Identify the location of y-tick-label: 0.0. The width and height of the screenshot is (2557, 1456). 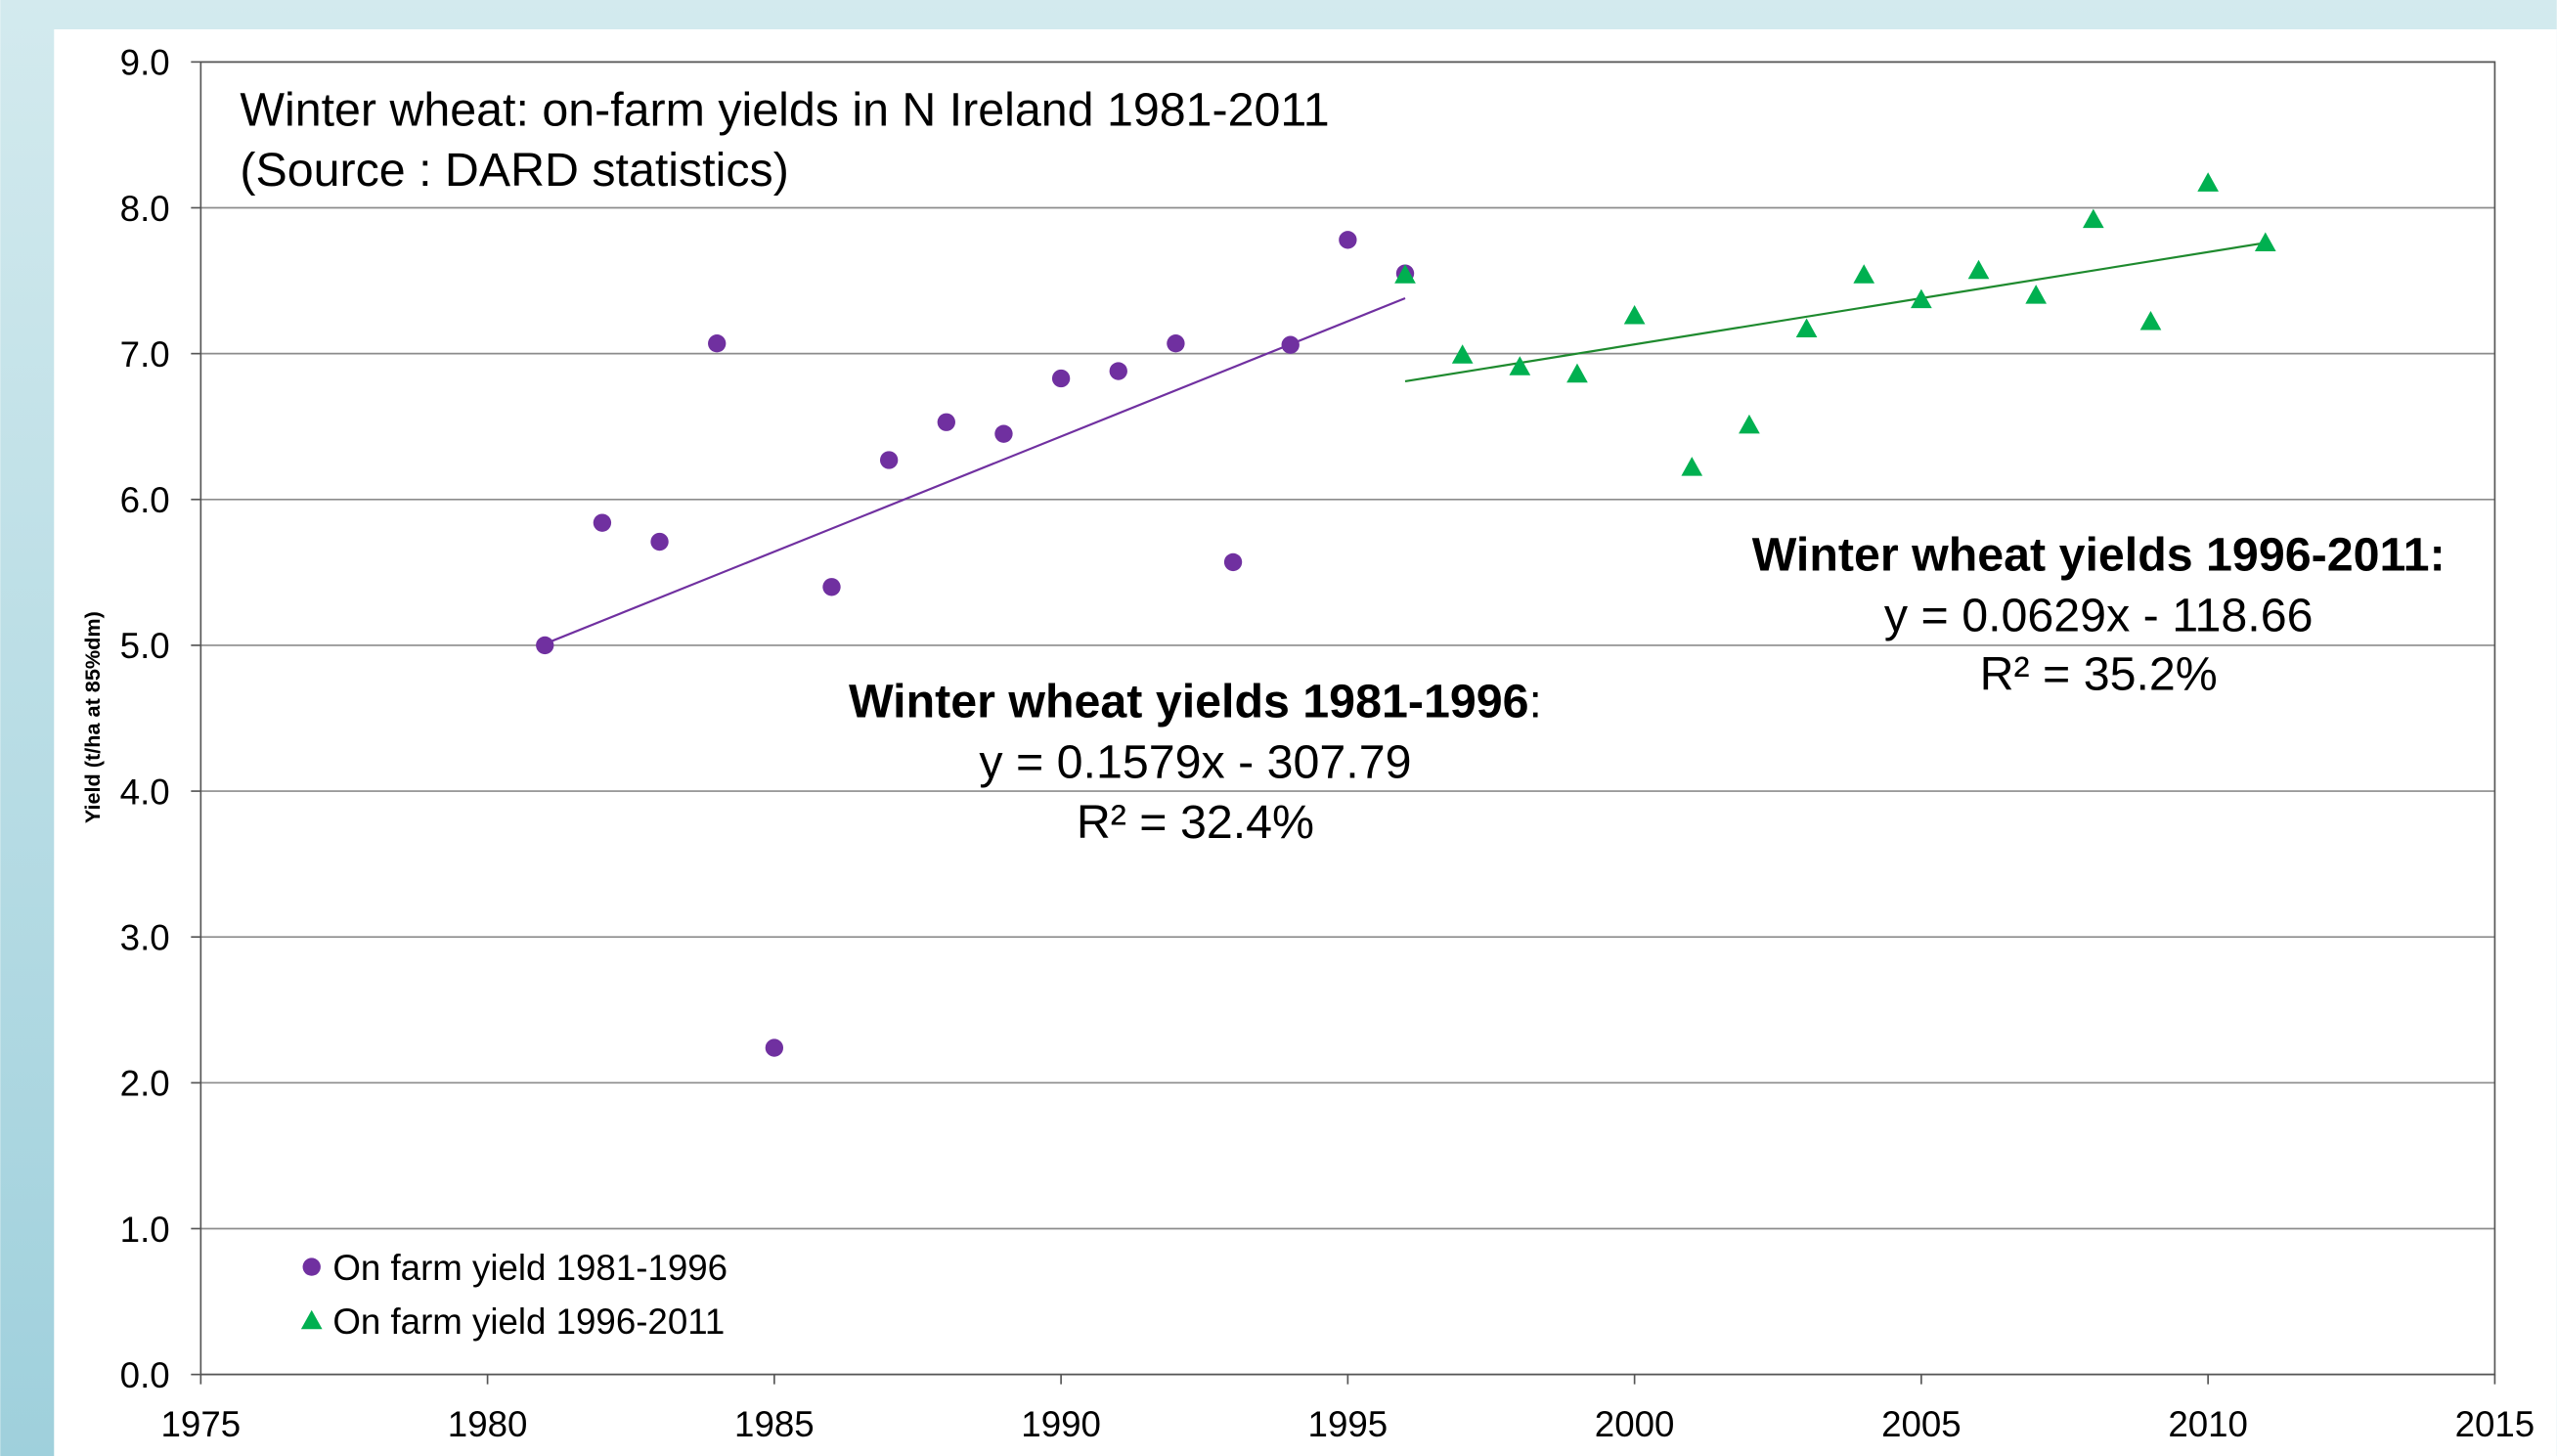
(145, 1375).